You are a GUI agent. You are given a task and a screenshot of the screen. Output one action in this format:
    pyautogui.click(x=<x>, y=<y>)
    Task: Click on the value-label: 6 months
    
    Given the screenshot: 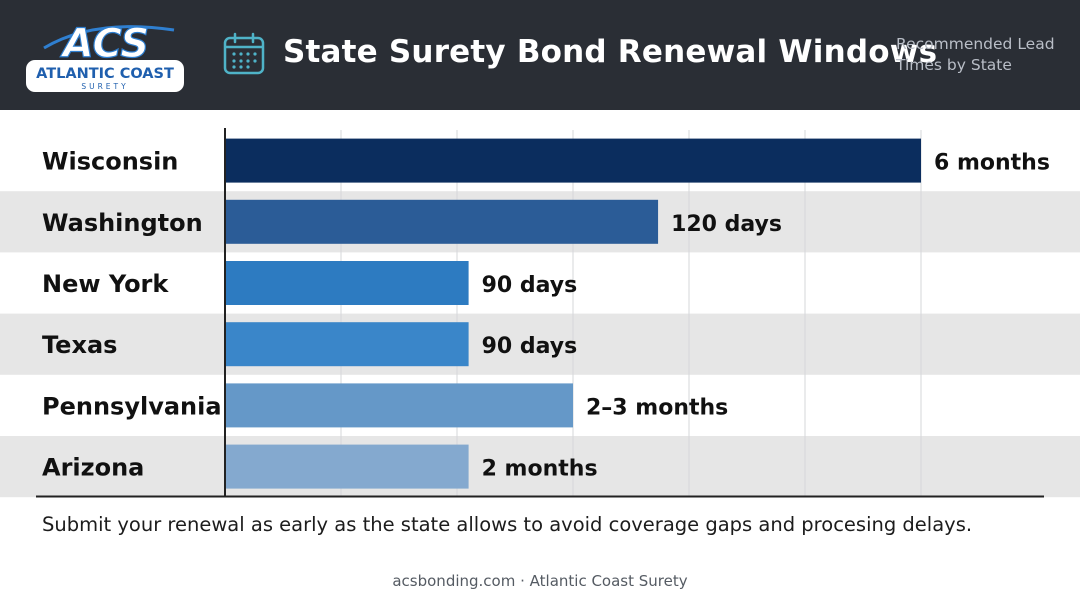 What is the action you would take?
    pyautogui.click(x=992, y=163)
    